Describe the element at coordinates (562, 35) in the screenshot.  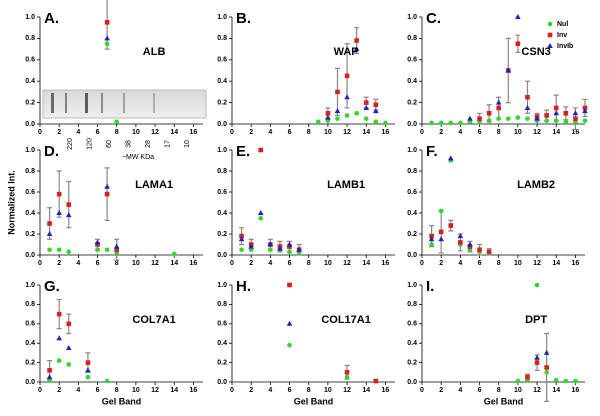
I see `legend-label: Inv` at that location.